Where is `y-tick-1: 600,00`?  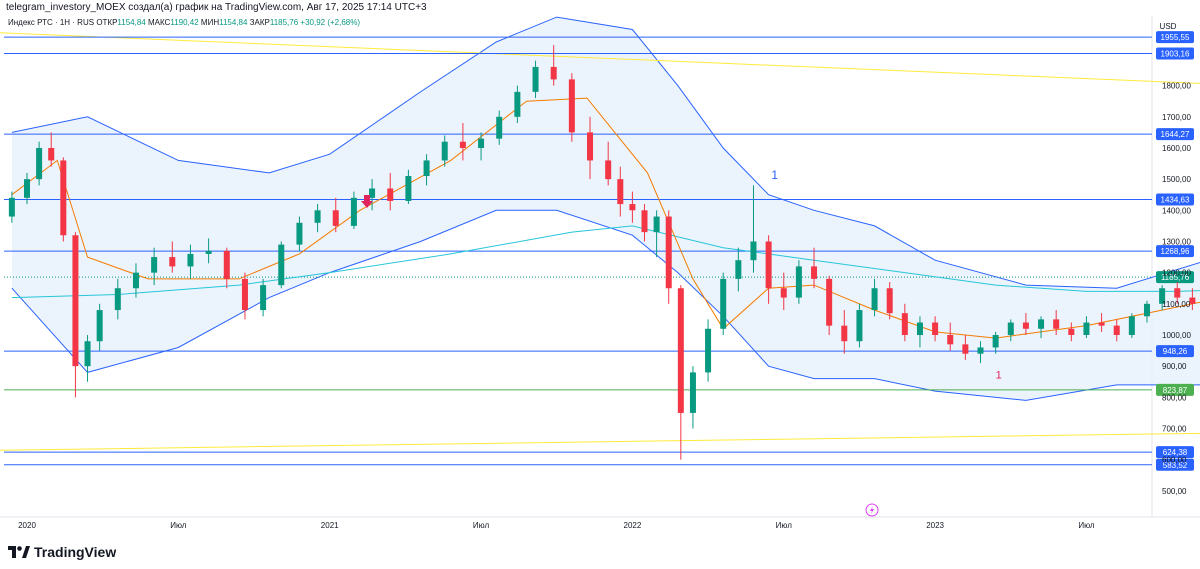
y-tick-1: 600,00 is located at coordinates (1174, 460).